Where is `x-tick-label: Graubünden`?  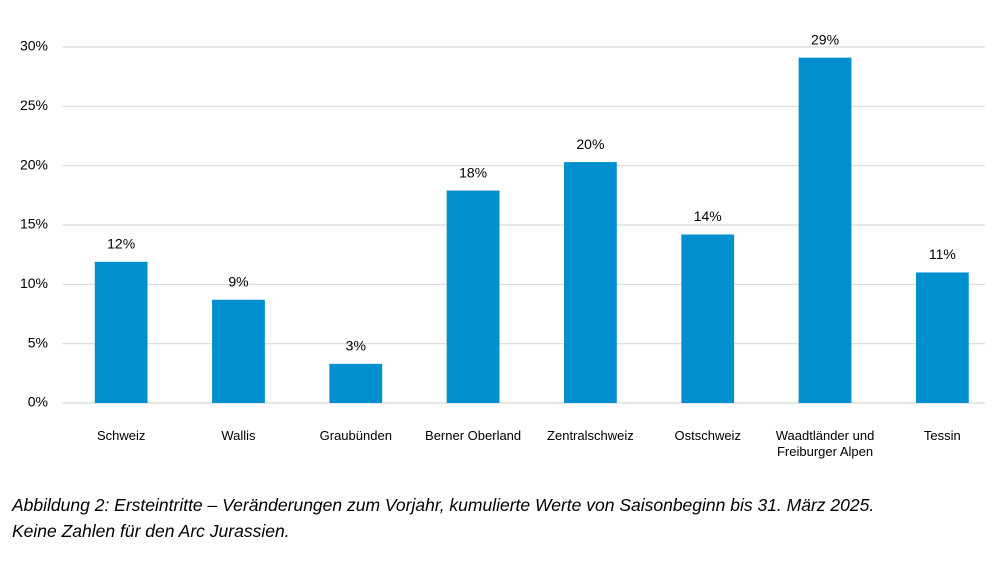 x-tick-label: Graubünden is located at coordinates (355, 435).